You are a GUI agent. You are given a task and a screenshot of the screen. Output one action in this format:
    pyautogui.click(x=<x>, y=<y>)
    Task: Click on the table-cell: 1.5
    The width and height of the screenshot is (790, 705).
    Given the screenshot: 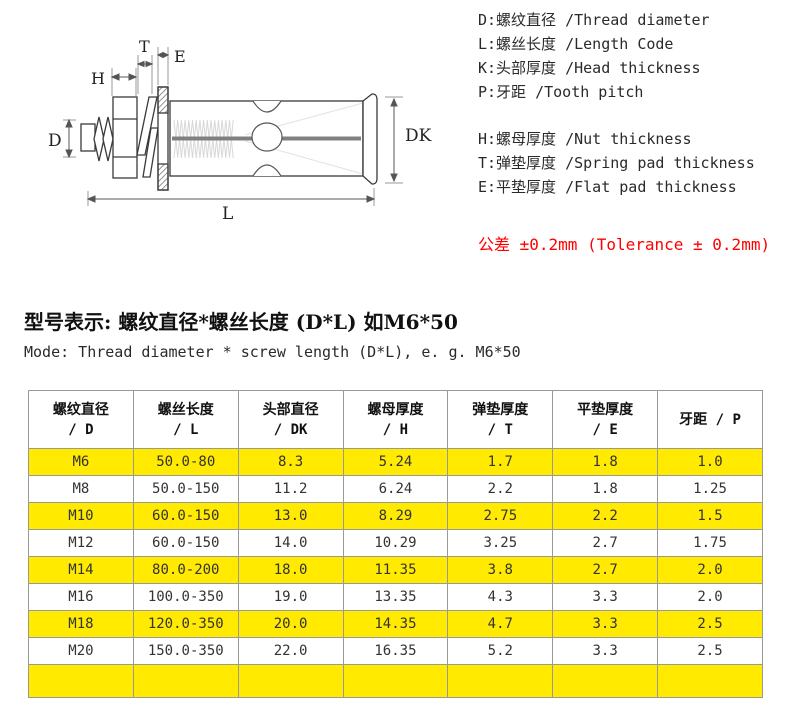 What is the action you would take?
    pyautogui.click(x=710, y=516)
    